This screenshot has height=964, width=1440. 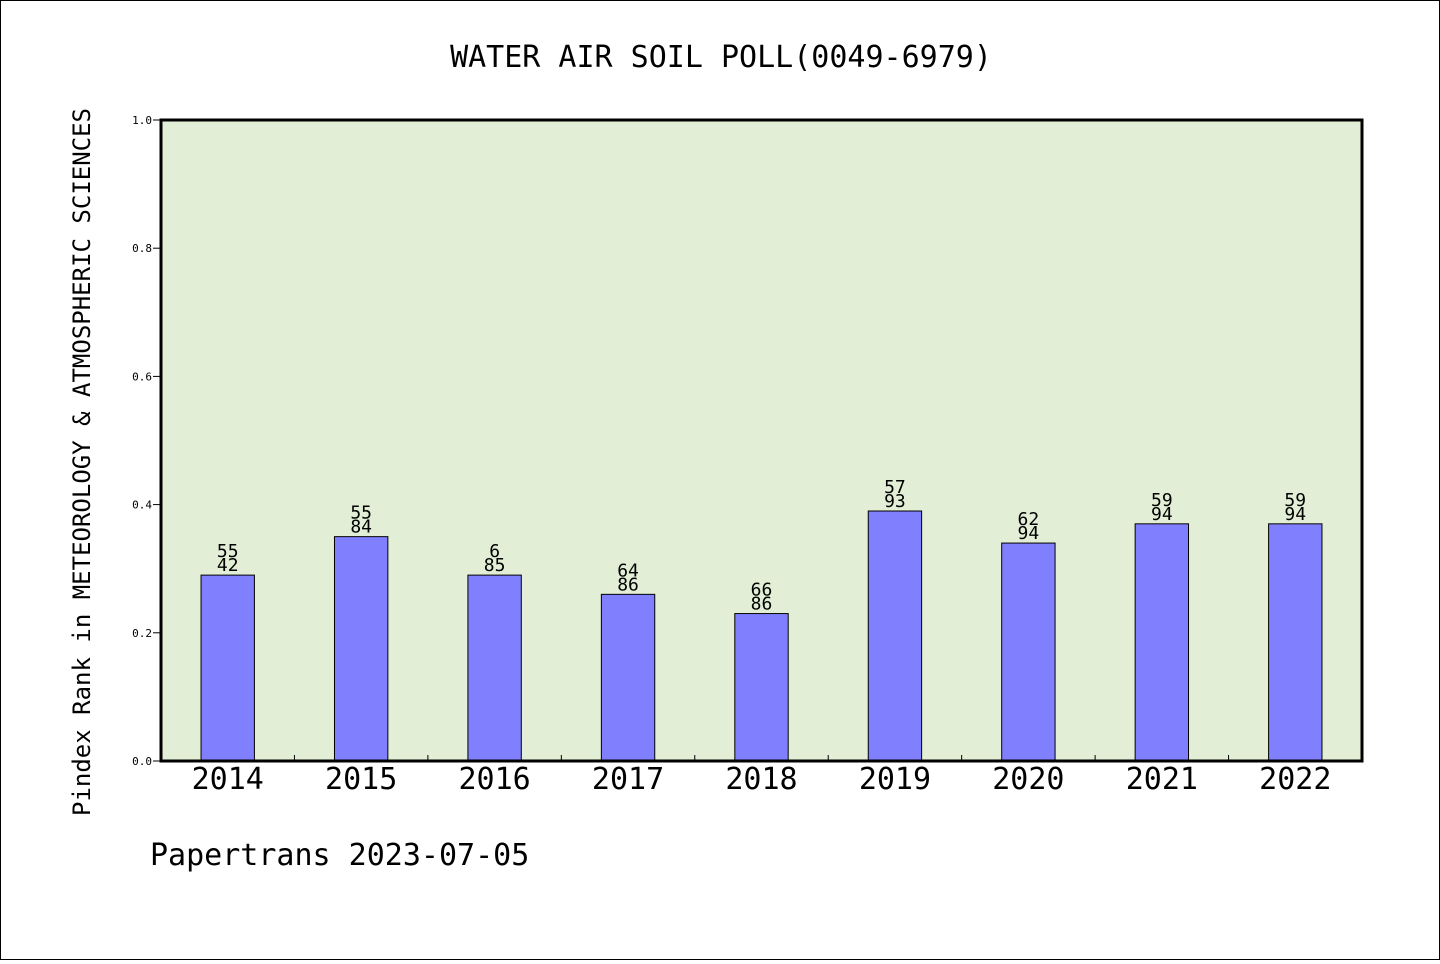 What do you see at coordinates (142, 505) in the screenshot?
I see `y-tick-label: 0.4` at bounding box center [142, 505].